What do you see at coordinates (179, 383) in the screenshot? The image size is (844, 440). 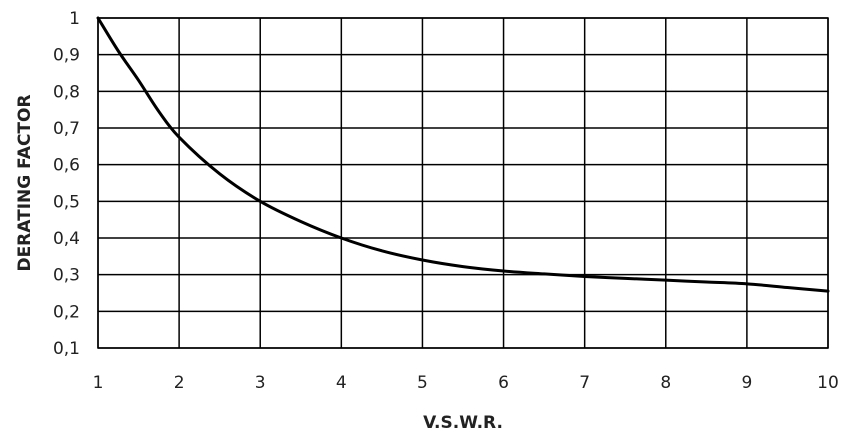 I see `x-tick-label: 2` at bounding box center [179, 383].